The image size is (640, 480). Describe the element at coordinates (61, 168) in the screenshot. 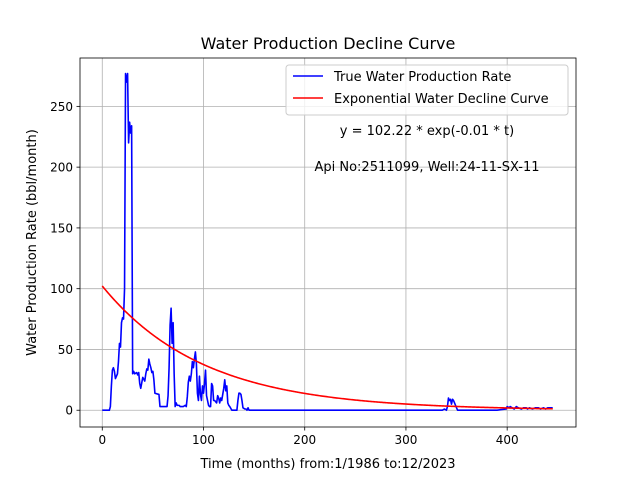

I see `y-tick-label: 200` at that location.